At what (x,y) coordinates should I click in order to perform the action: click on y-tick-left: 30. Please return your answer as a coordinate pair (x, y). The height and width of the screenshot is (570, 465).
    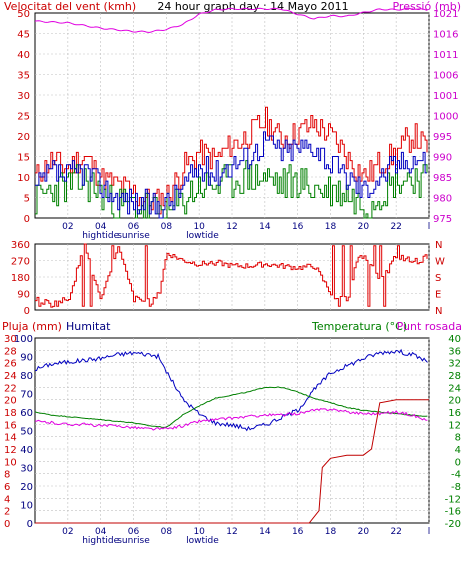
    Looking at the image, I should click on (23, 96).